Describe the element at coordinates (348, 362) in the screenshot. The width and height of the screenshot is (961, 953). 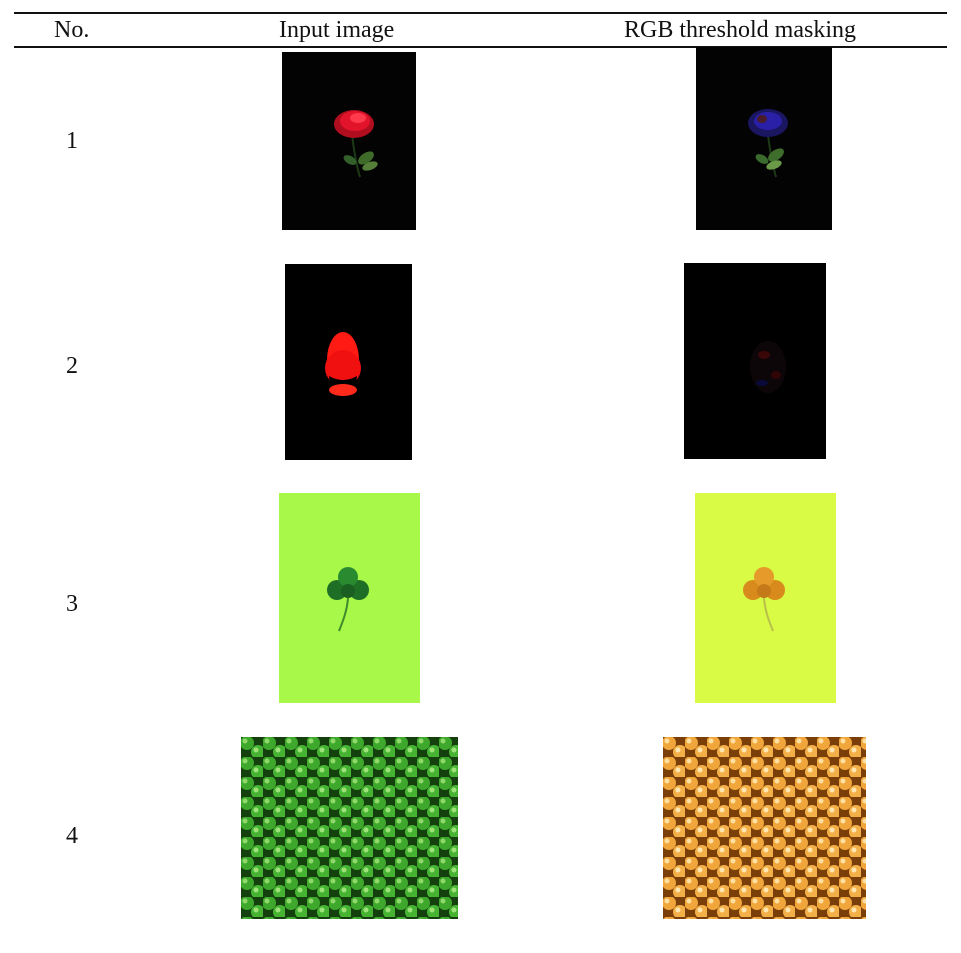
I see `input-image-red-oval` at that location.